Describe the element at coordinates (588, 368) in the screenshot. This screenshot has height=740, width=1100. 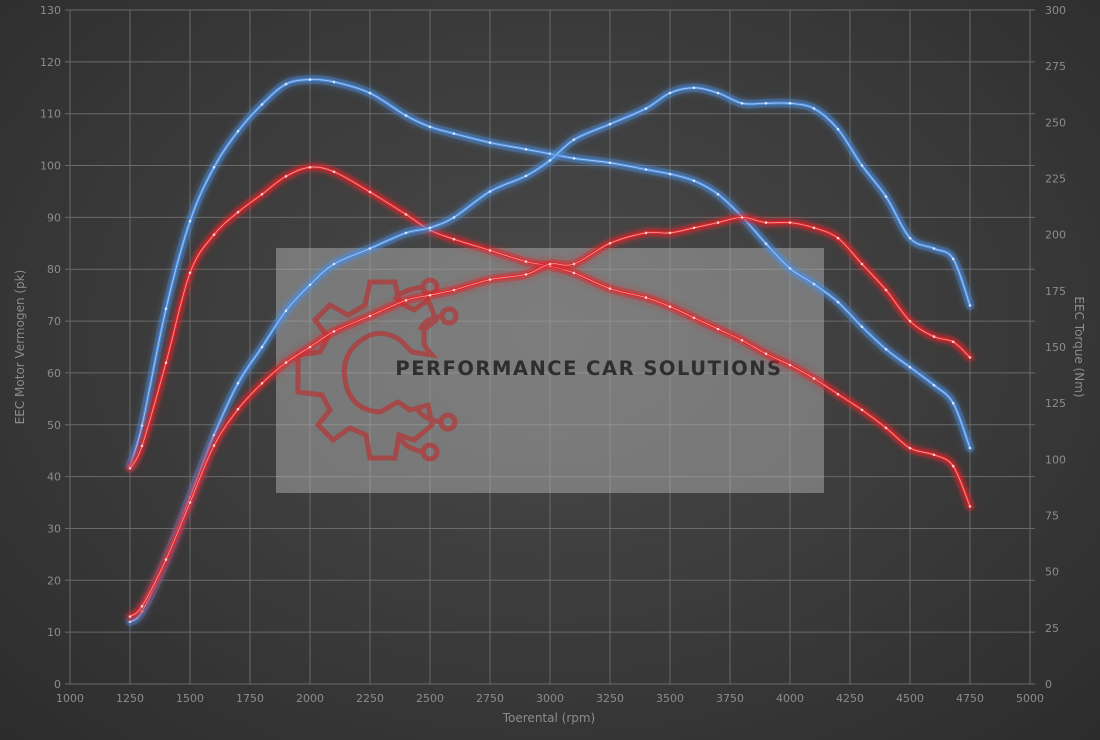
I see `watermark-text: PERFORMANCE CAR SOLUTIONS` at that location.